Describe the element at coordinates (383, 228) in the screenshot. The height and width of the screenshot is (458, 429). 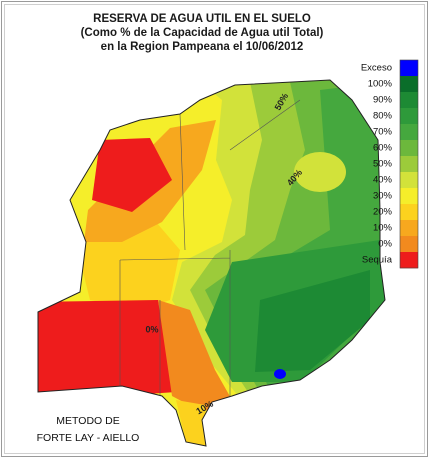
I see `legend-label: 10%` at that location.